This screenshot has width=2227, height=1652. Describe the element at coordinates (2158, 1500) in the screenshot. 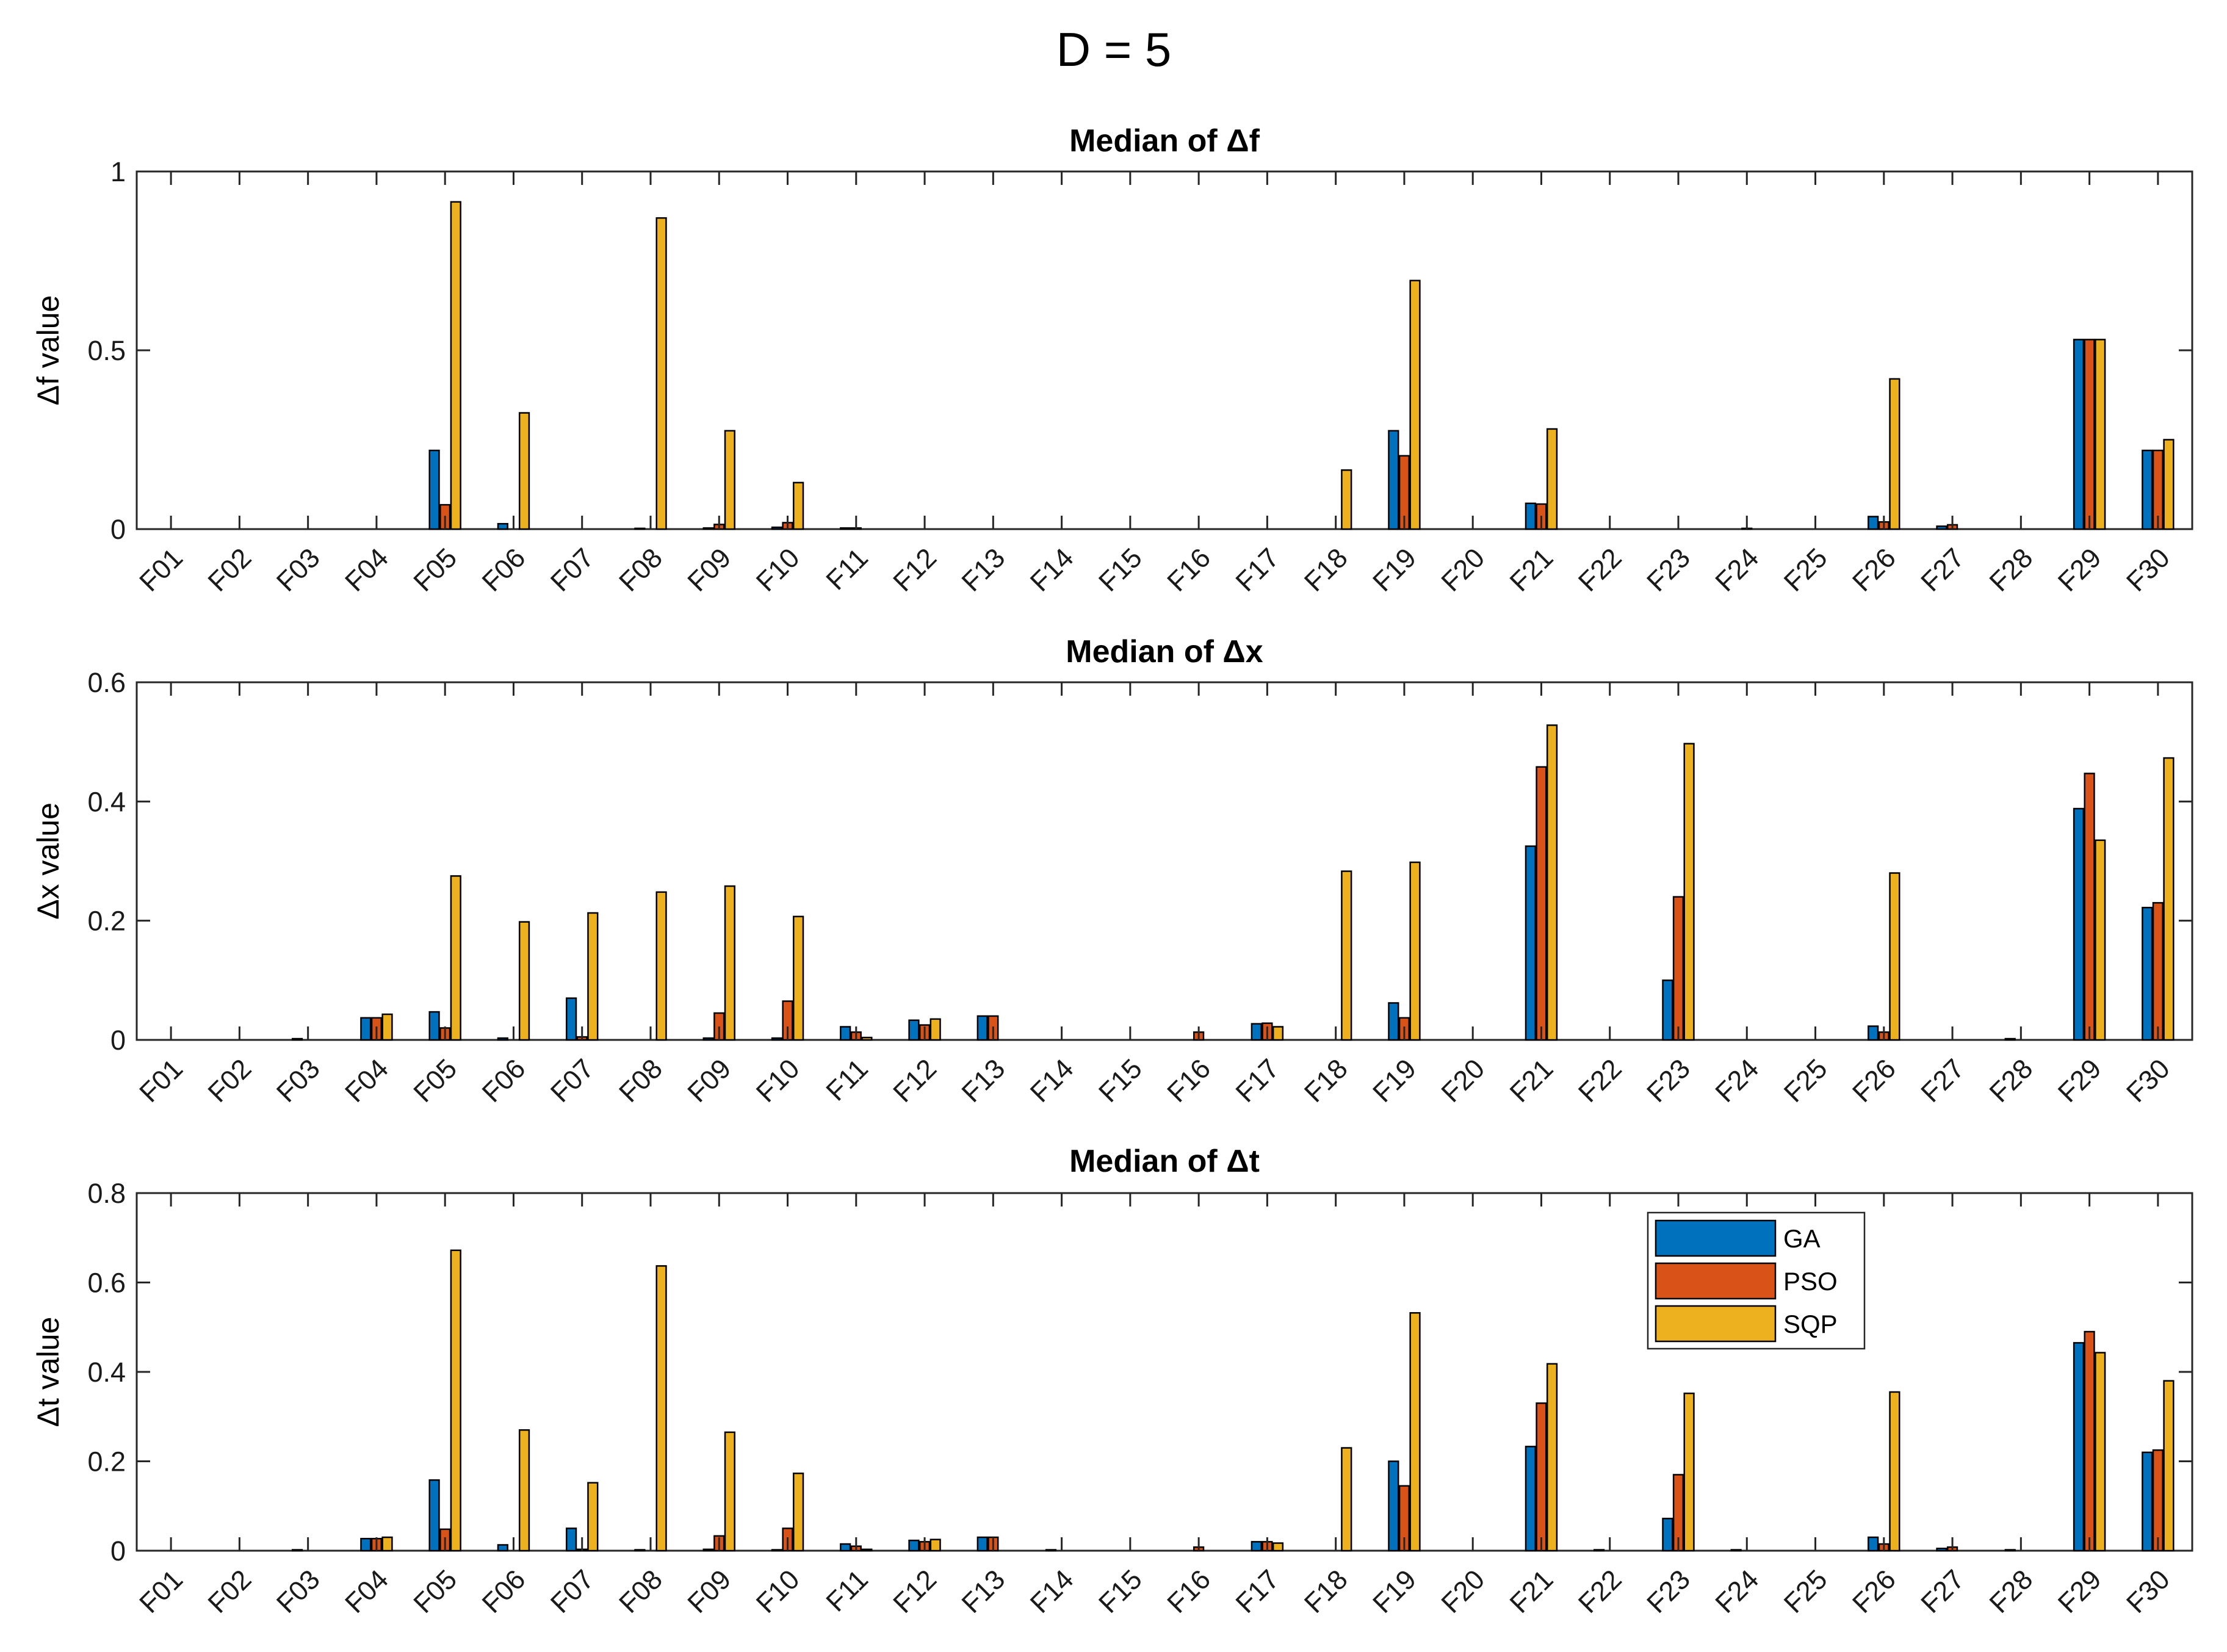

I see `bar-delta-t-pso-f30` at that location.